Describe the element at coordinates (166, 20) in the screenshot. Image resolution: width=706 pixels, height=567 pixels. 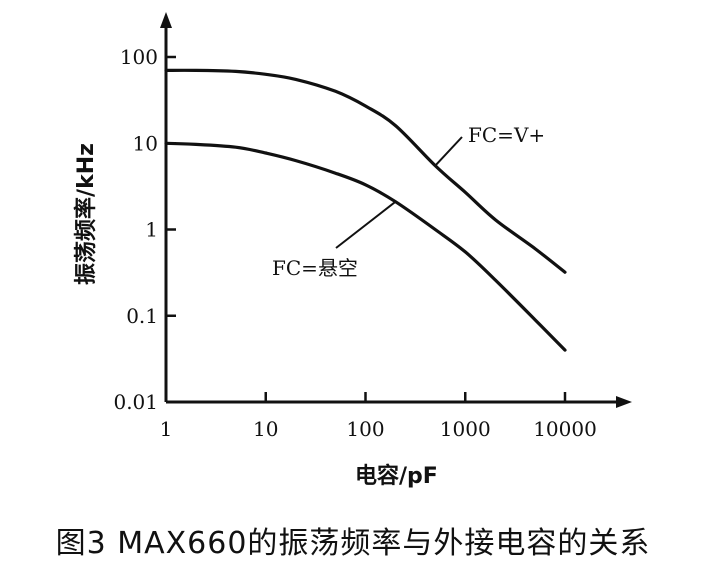
I see `y-axis-arrow-icon` at that location.